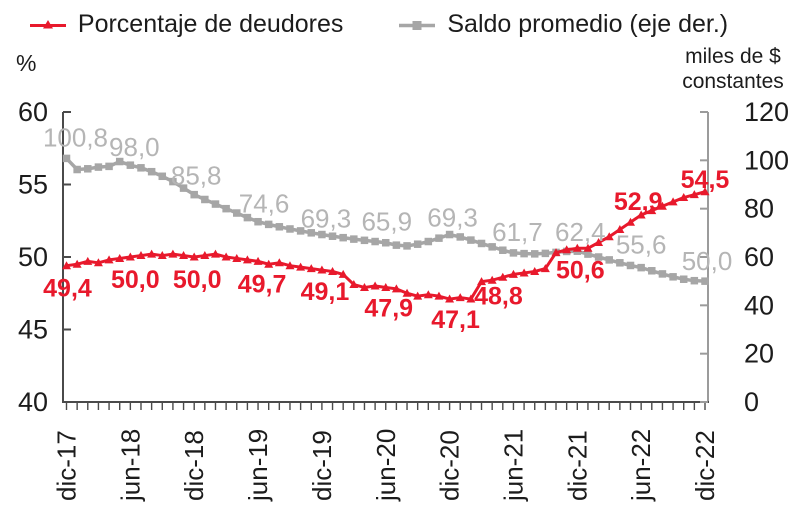  Describe the element at coordinates (580, 232) in the screenshot. I see `data-label: 62,4` at that location.